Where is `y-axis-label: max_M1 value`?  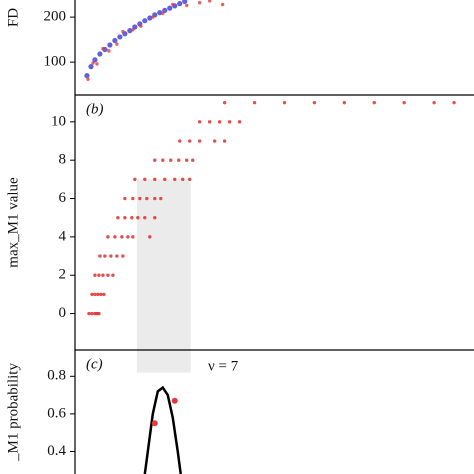
y-axis-label: max_M1 value is located at coordinates (13, 222).